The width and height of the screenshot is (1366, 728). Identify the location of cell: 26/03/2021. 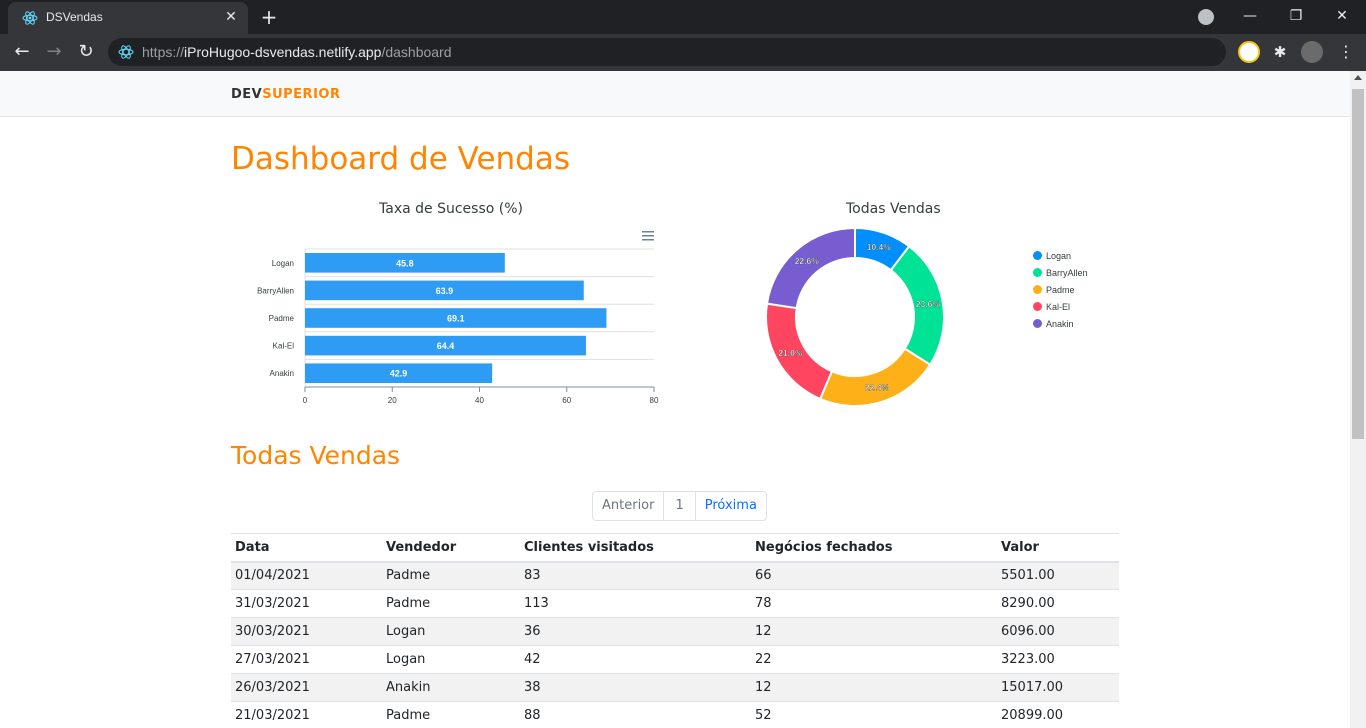
(306, 687).